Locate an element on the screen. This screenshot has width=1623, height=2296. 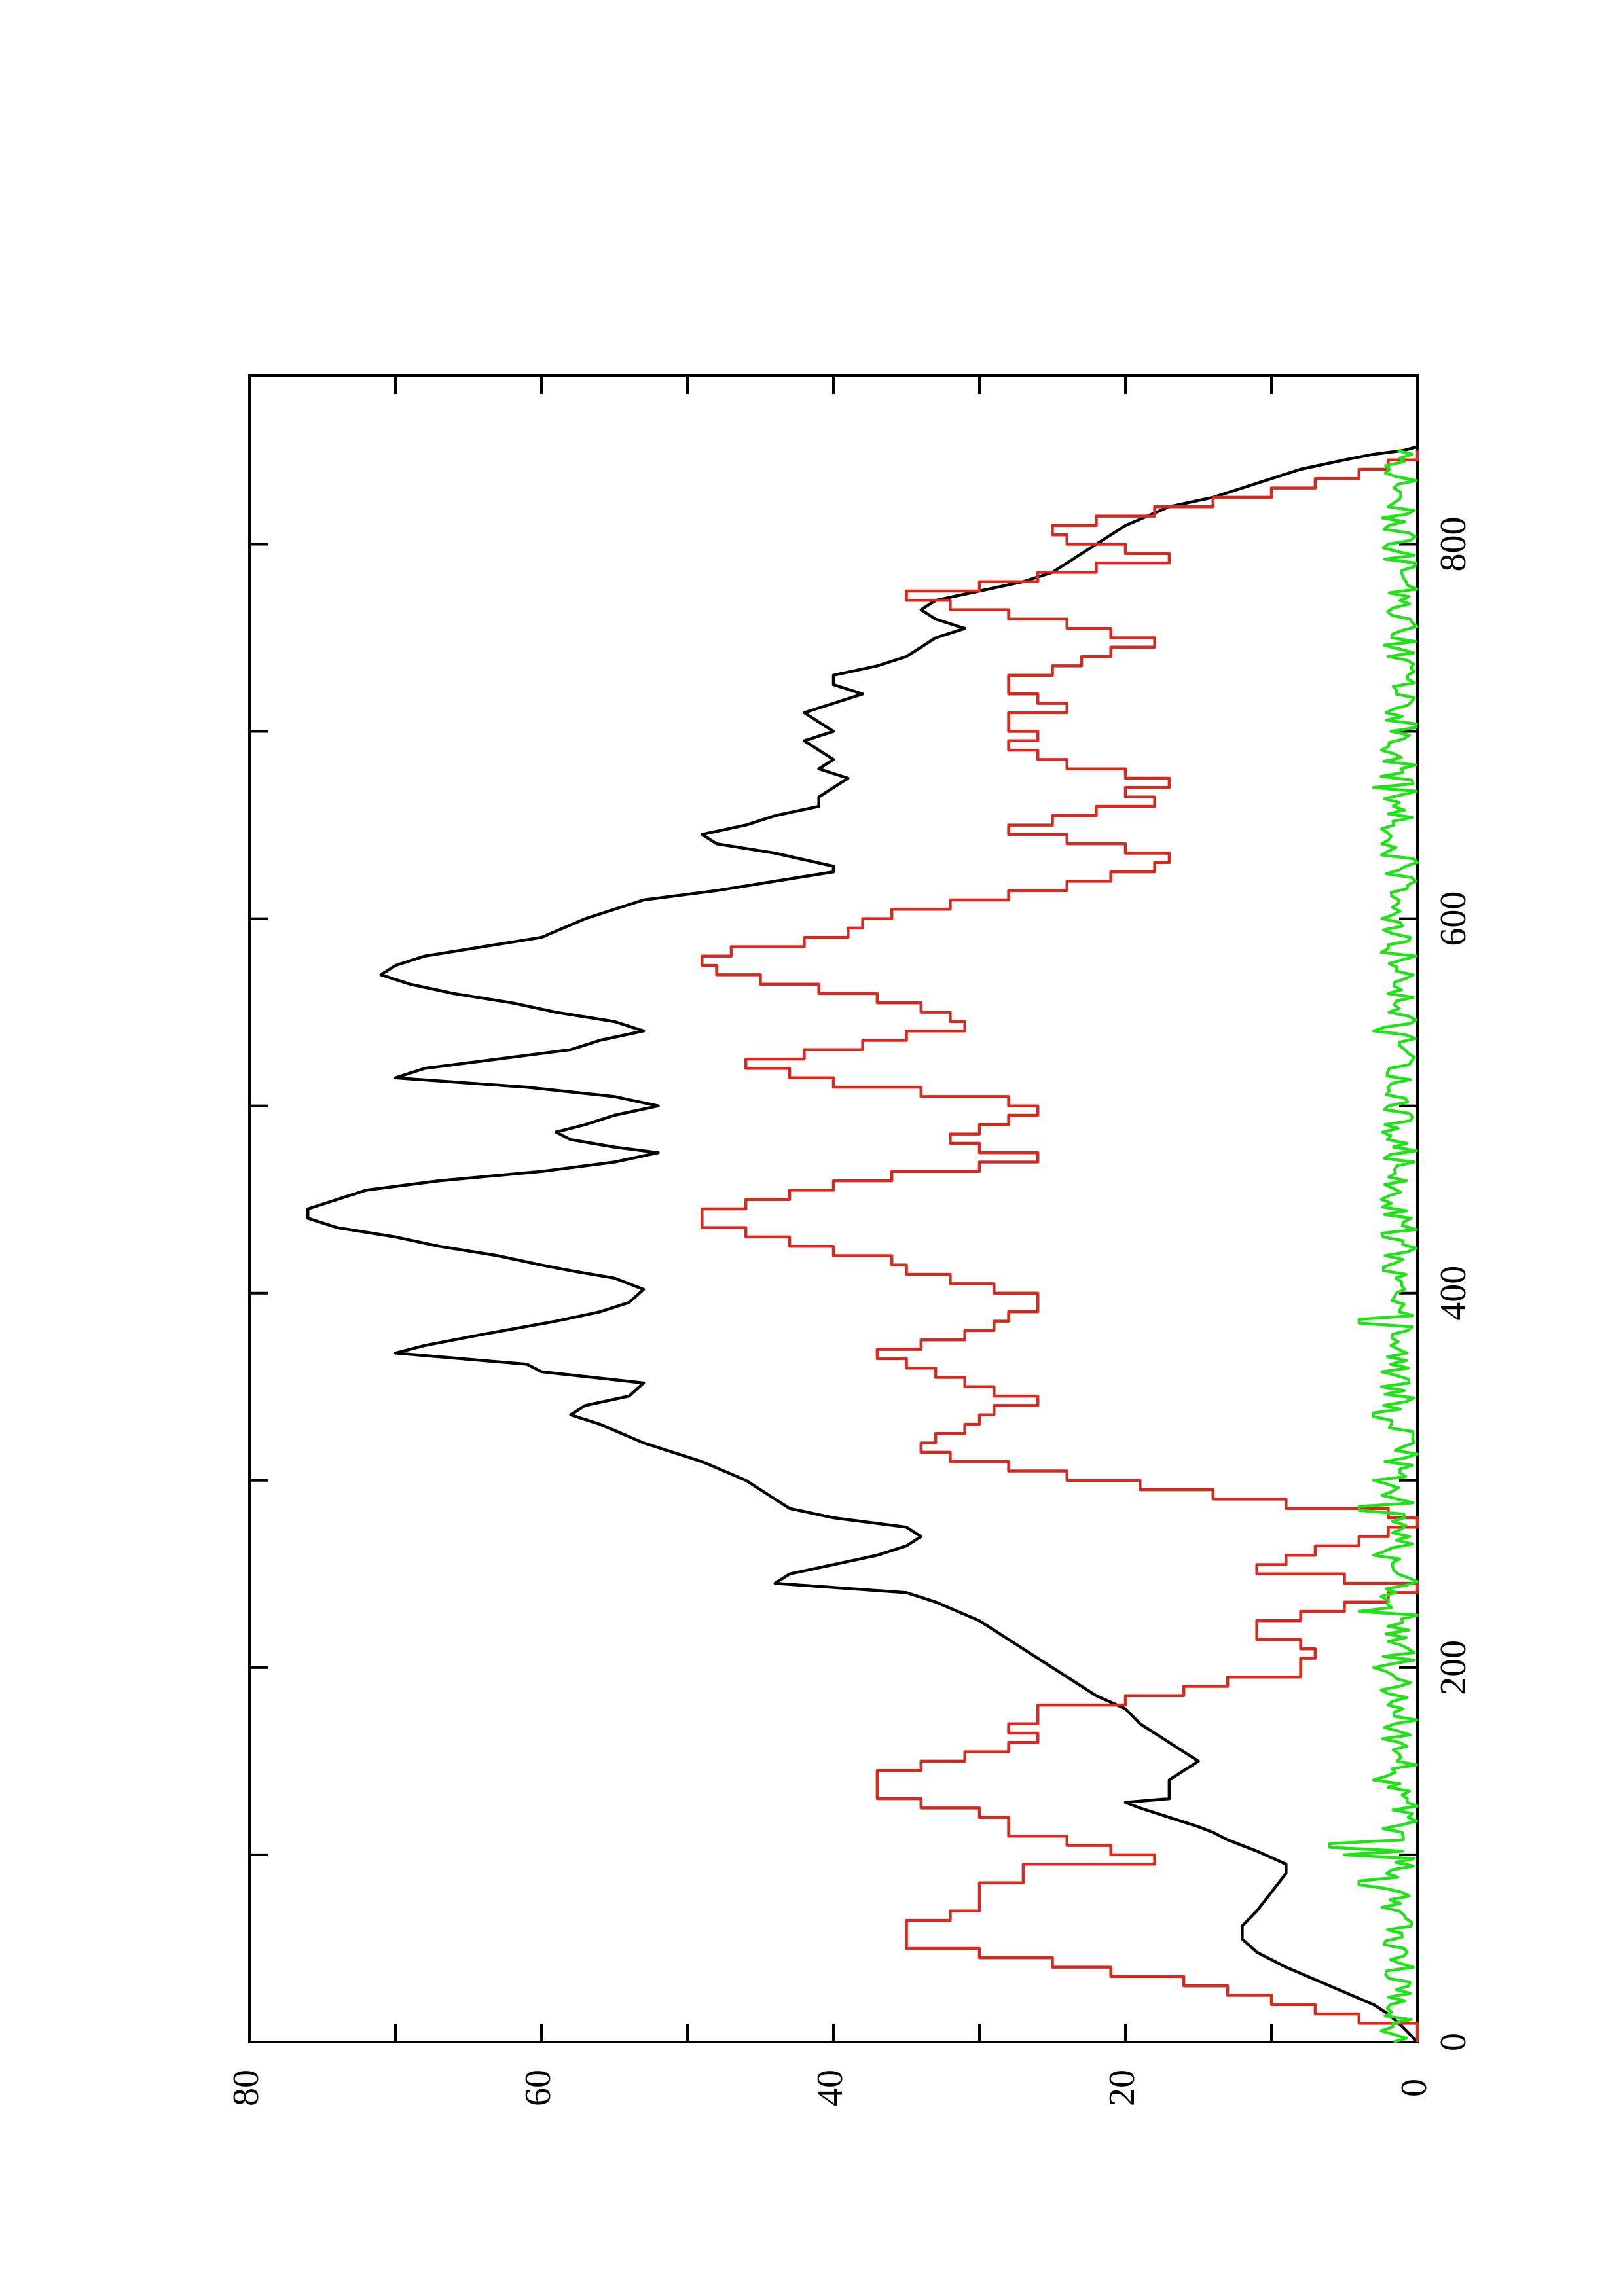
y-tick-label: 60 is located at coordinates (538, 2088).